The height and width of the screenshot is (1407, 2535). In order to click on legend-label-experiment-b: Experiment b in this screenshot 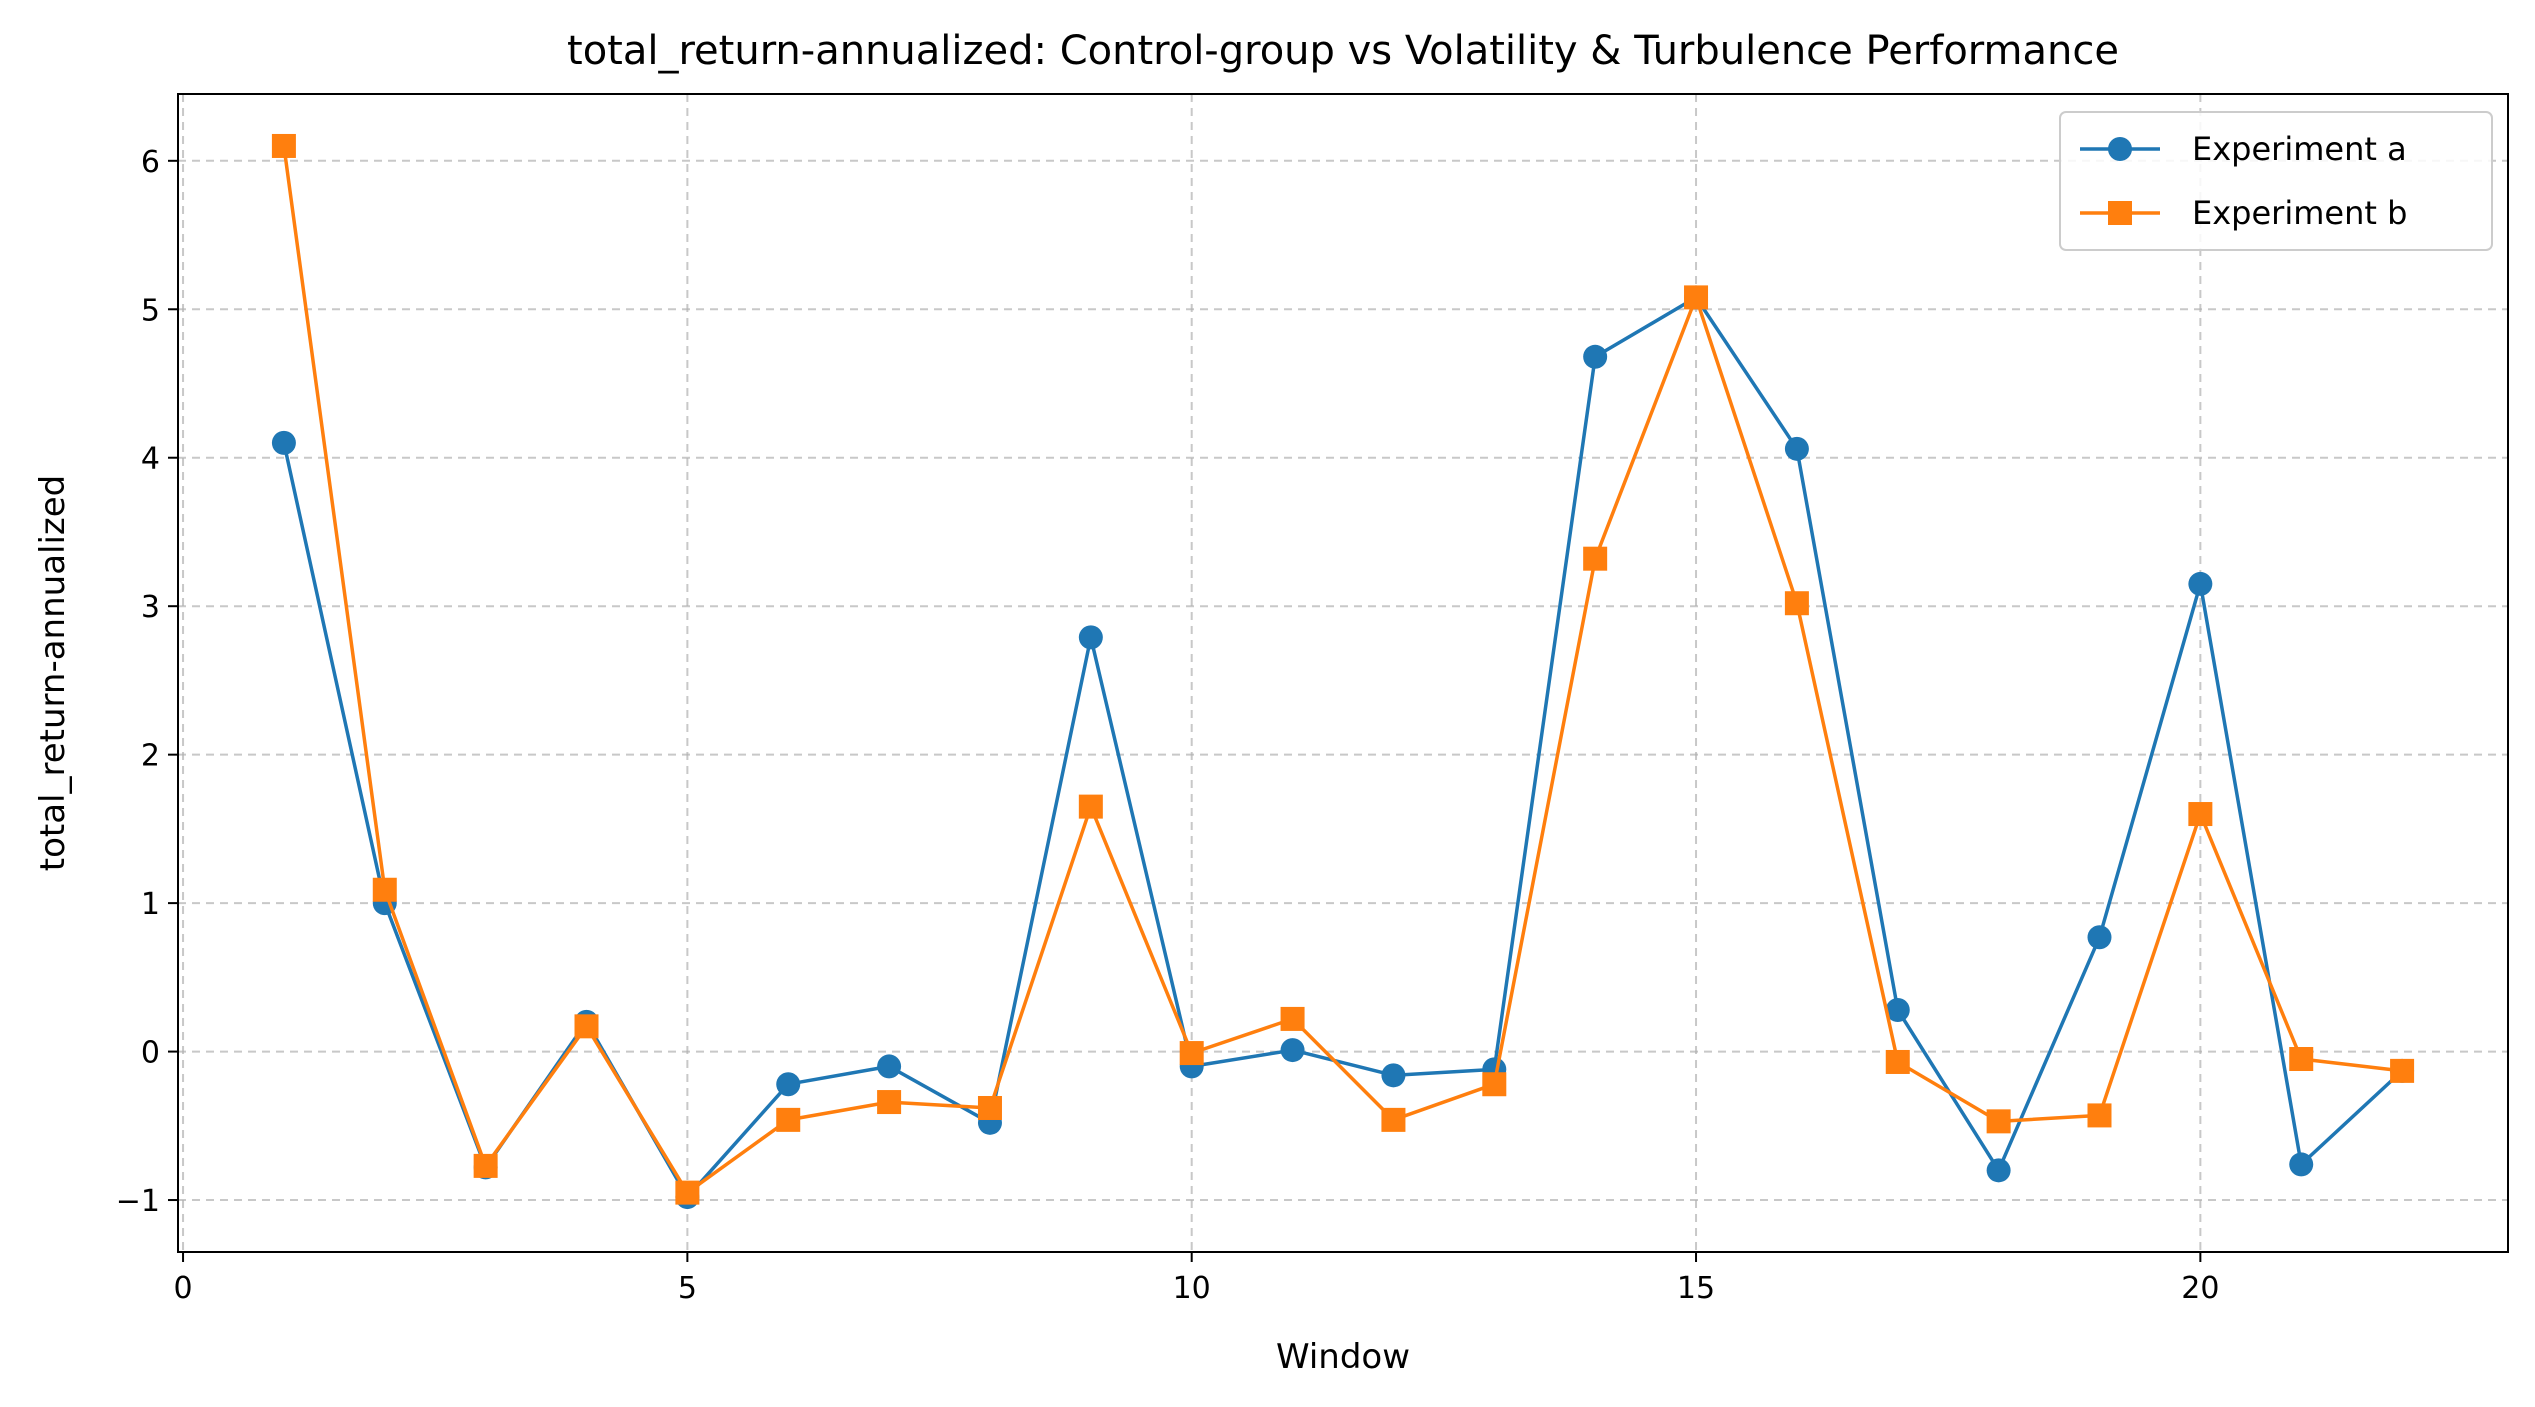, I will do `click(2299, 213)`.